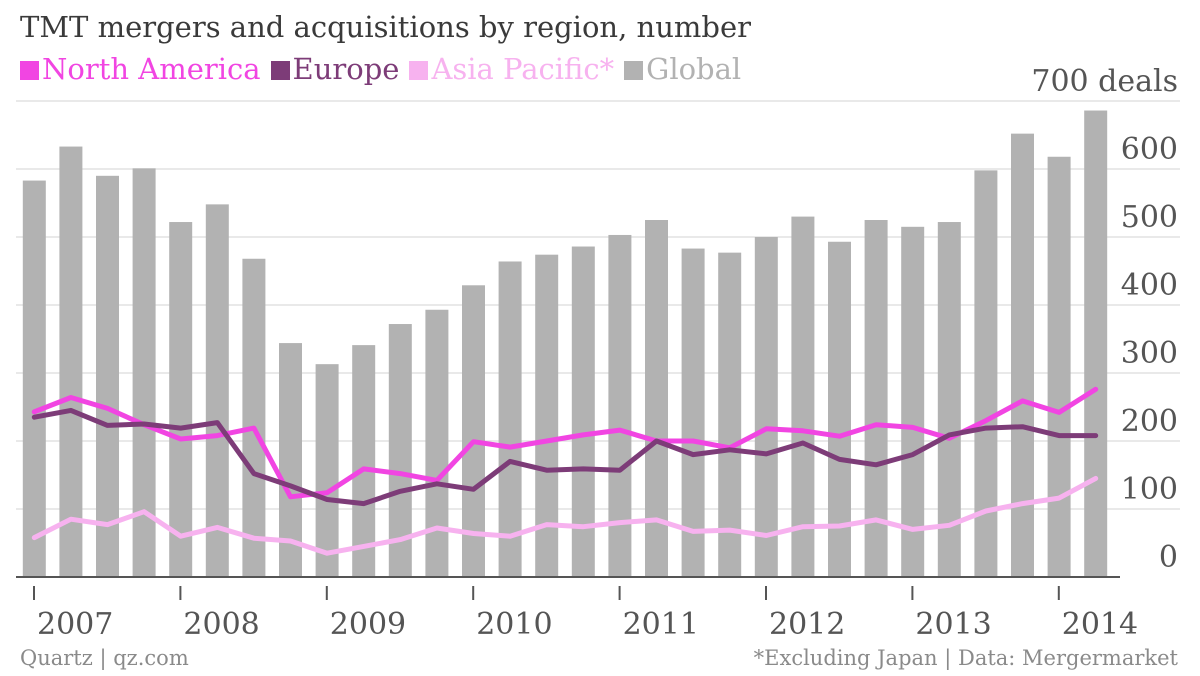  What do you see at coordinates (953, 624) in the screenshot?
I see `x-tick-label: 2013` at bounding box center [953, 624].